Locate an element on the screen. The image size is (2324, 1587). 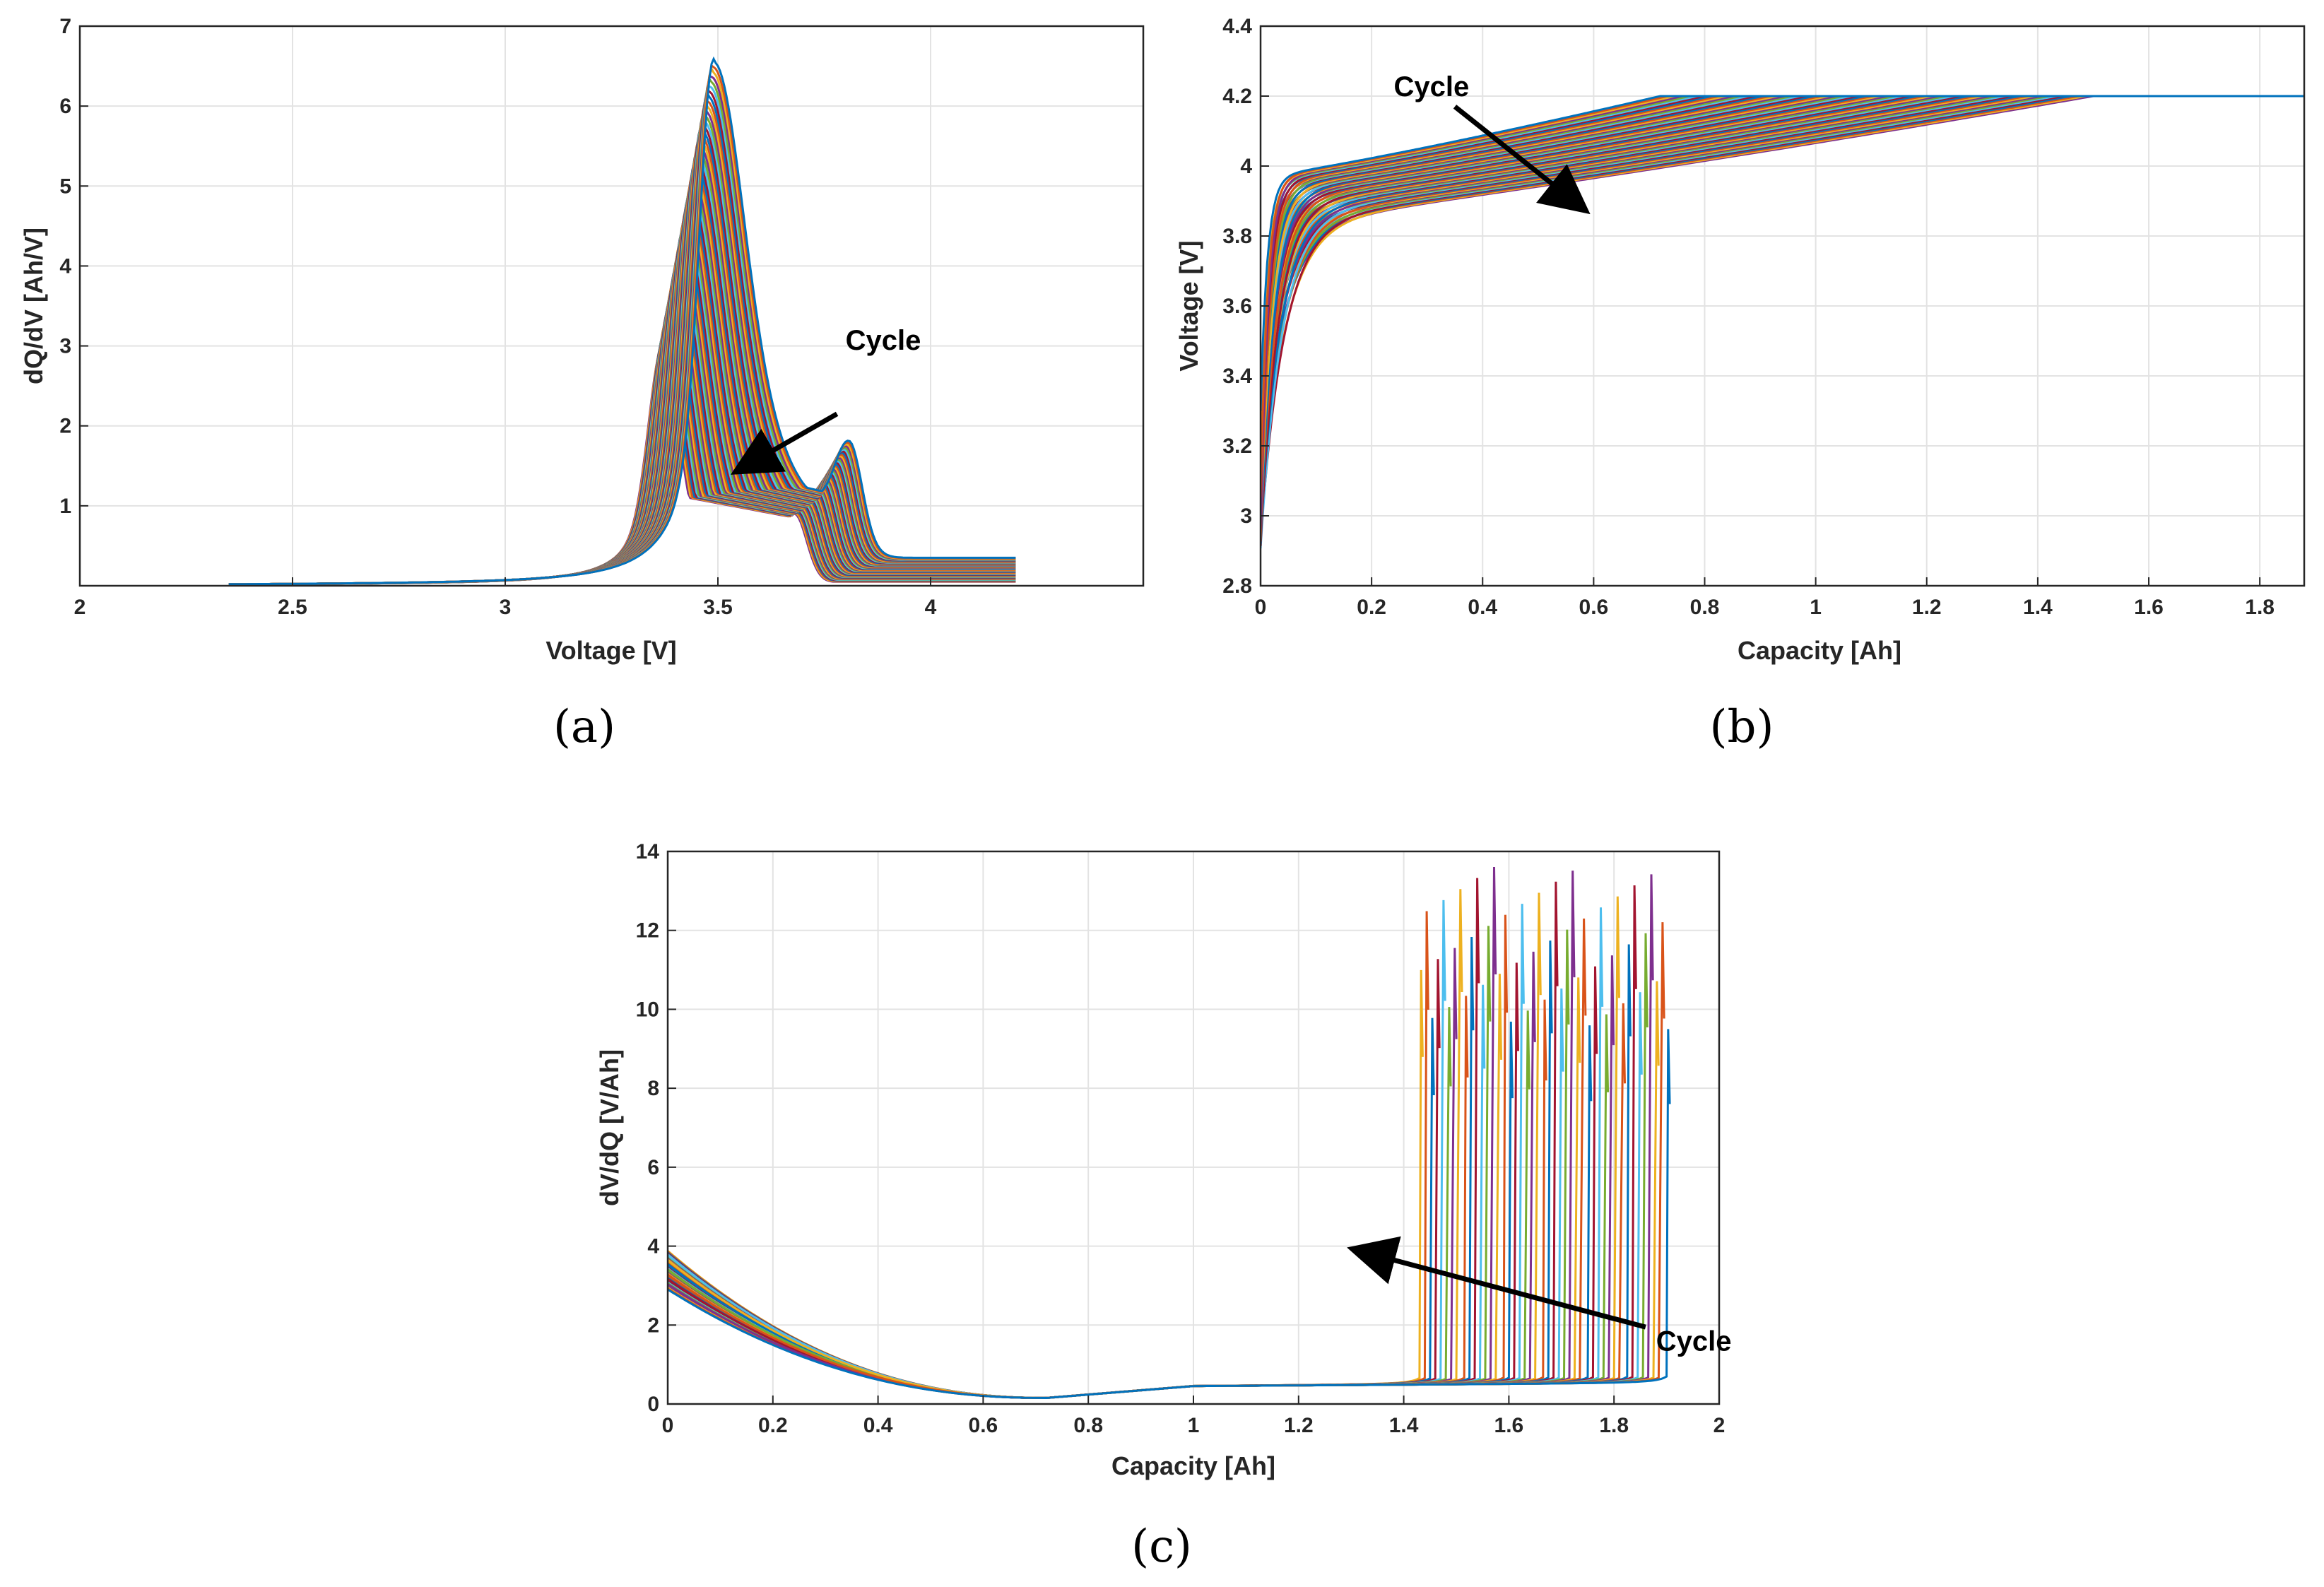
curves-c is located at coordinates (1169, 1133).